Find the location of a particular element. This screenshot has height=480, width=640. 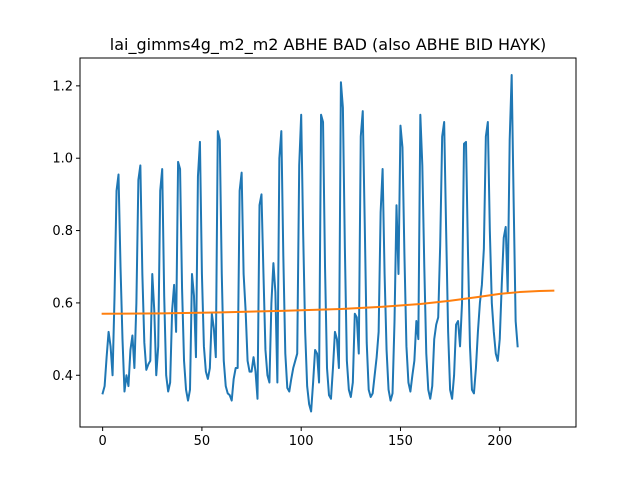

x-tick-label: 50 is located at coordinates (202, 441).